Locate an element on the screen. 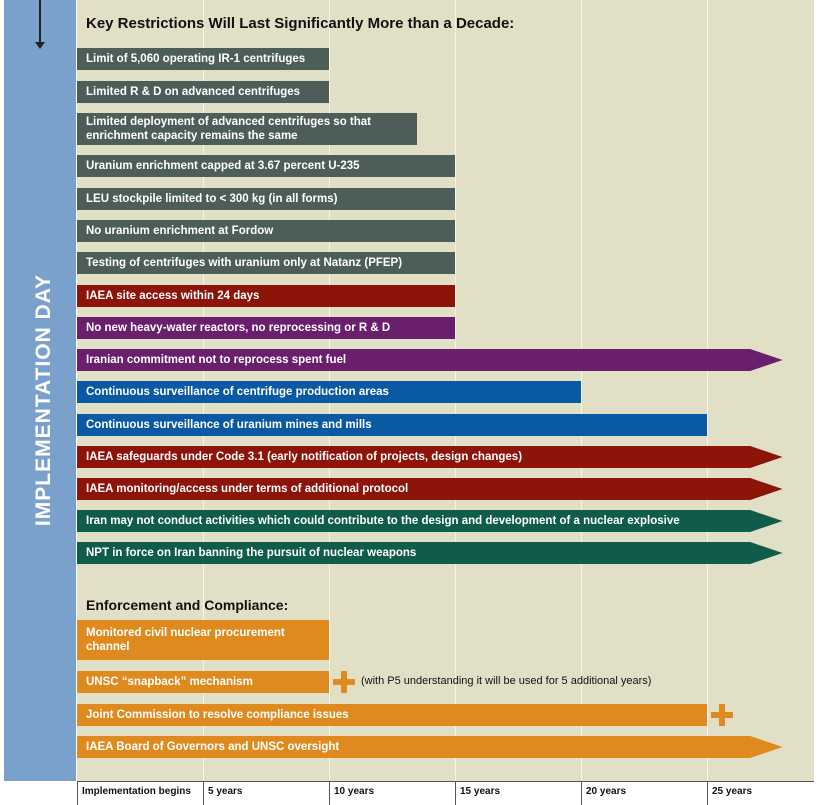 This screenshot has width=822, height=805. timeline-bar: IAEA site access within 24 days is located at coordinates (266, 296).